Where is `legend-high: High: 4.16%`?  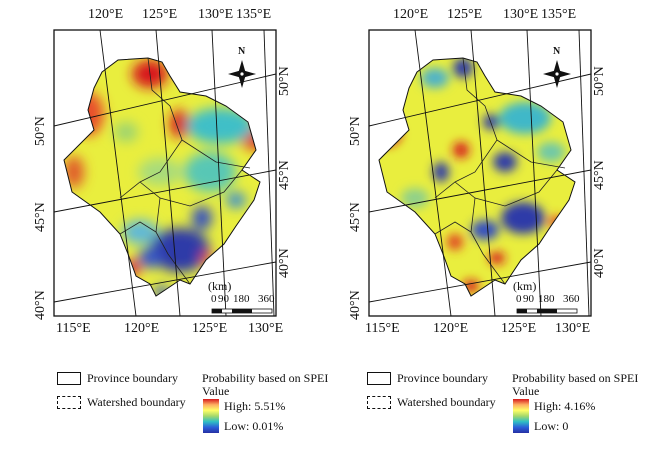 legend-high: High: 4.16% is located at coordinates (565, 406).